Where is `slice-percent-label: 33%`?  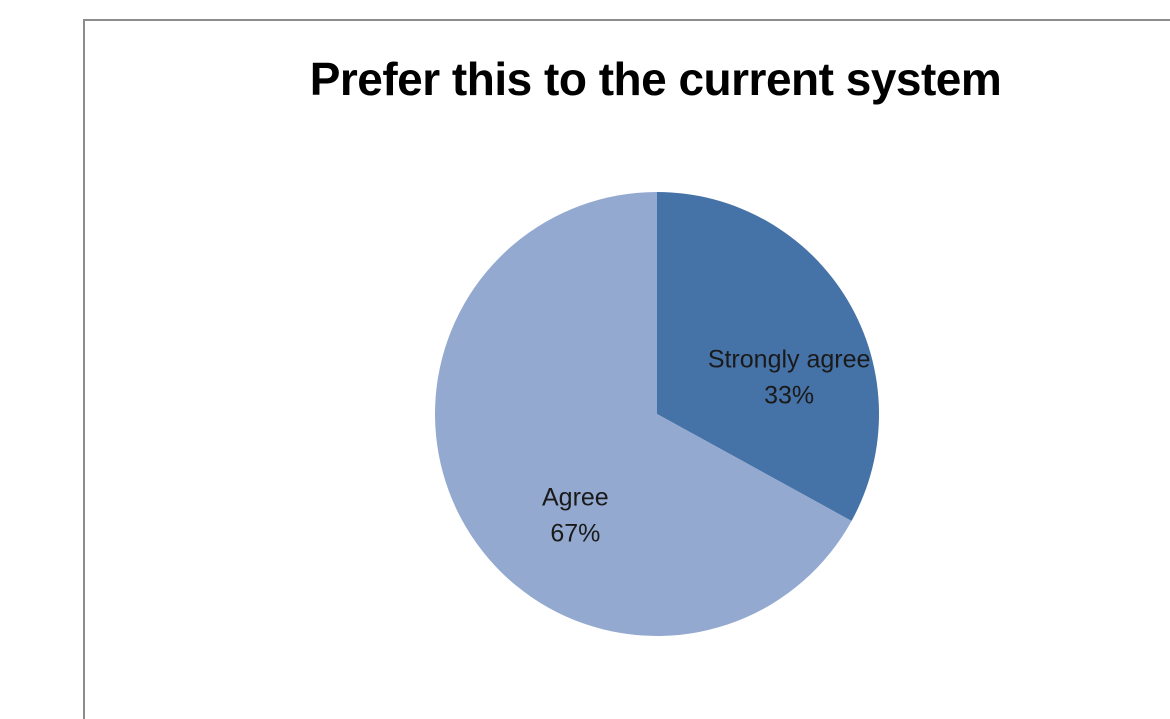 slice-percent-label: 33% is located at coordinates (789, 395).